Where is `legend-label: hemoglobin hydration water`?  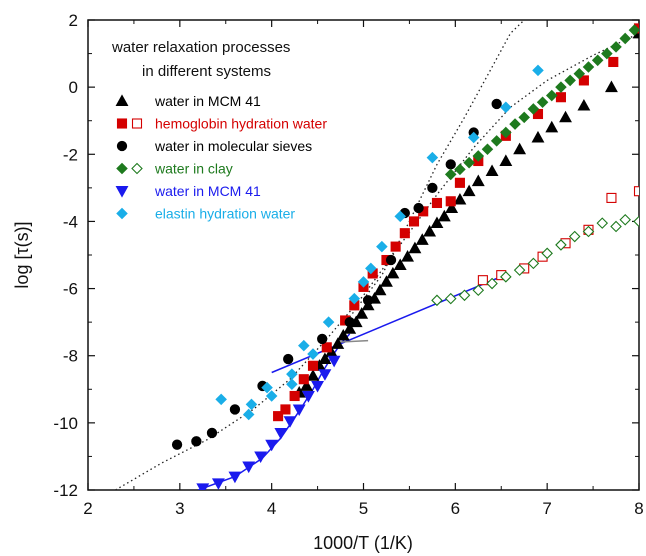
legend-label: hemoglobin hydration water is located at coordinates (241, 124).